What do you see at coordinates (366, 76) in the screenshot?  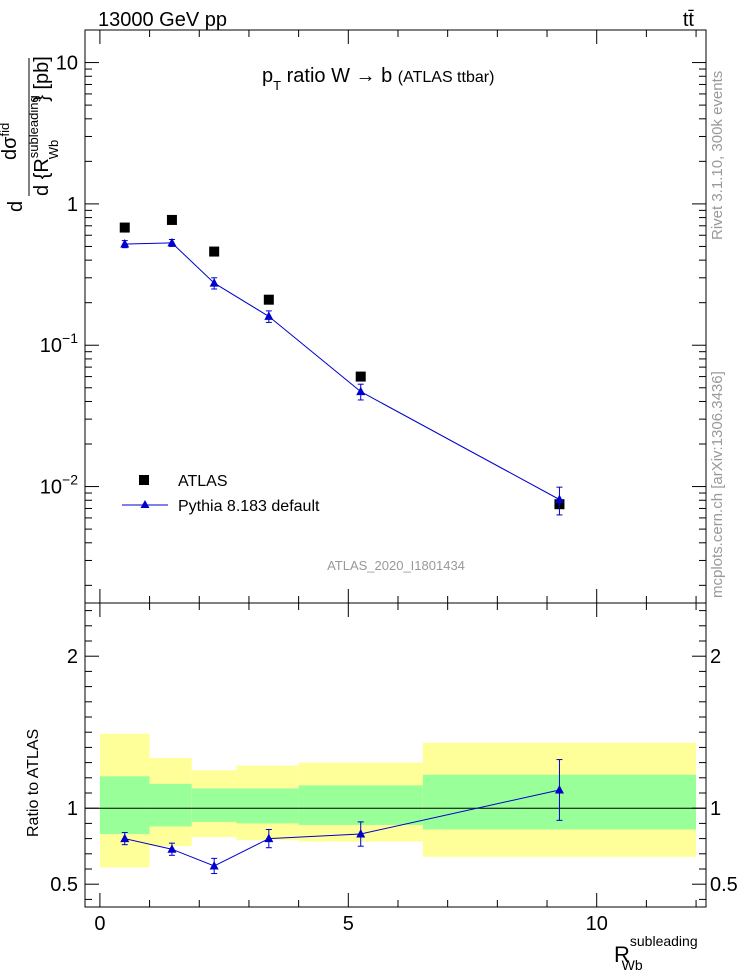 I see `title-arrow: →` at bounding box center [366, 76].